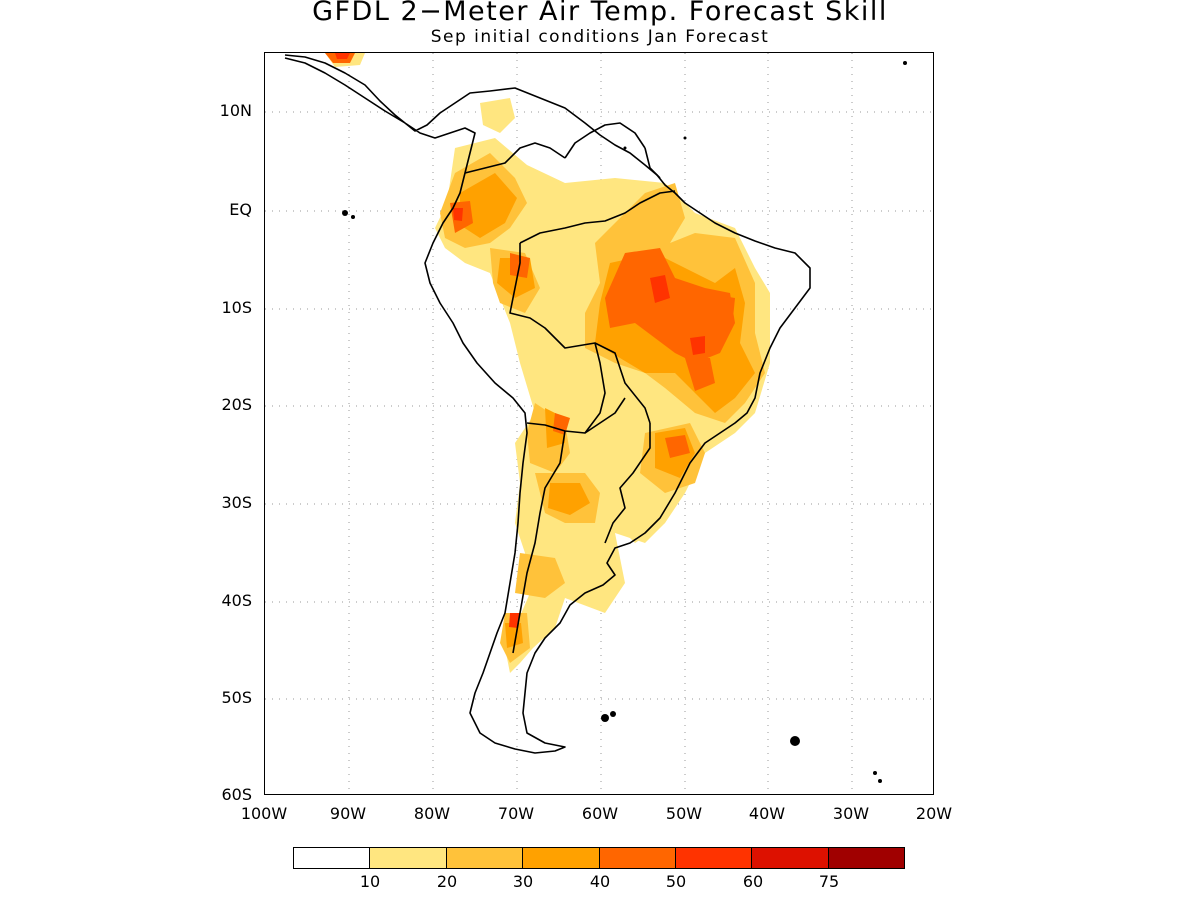 The height and width of the screenshot is (900, 1200). I want to click on map-subtitle: Sep initial conditions Jan Forecast, so click(600, 37).